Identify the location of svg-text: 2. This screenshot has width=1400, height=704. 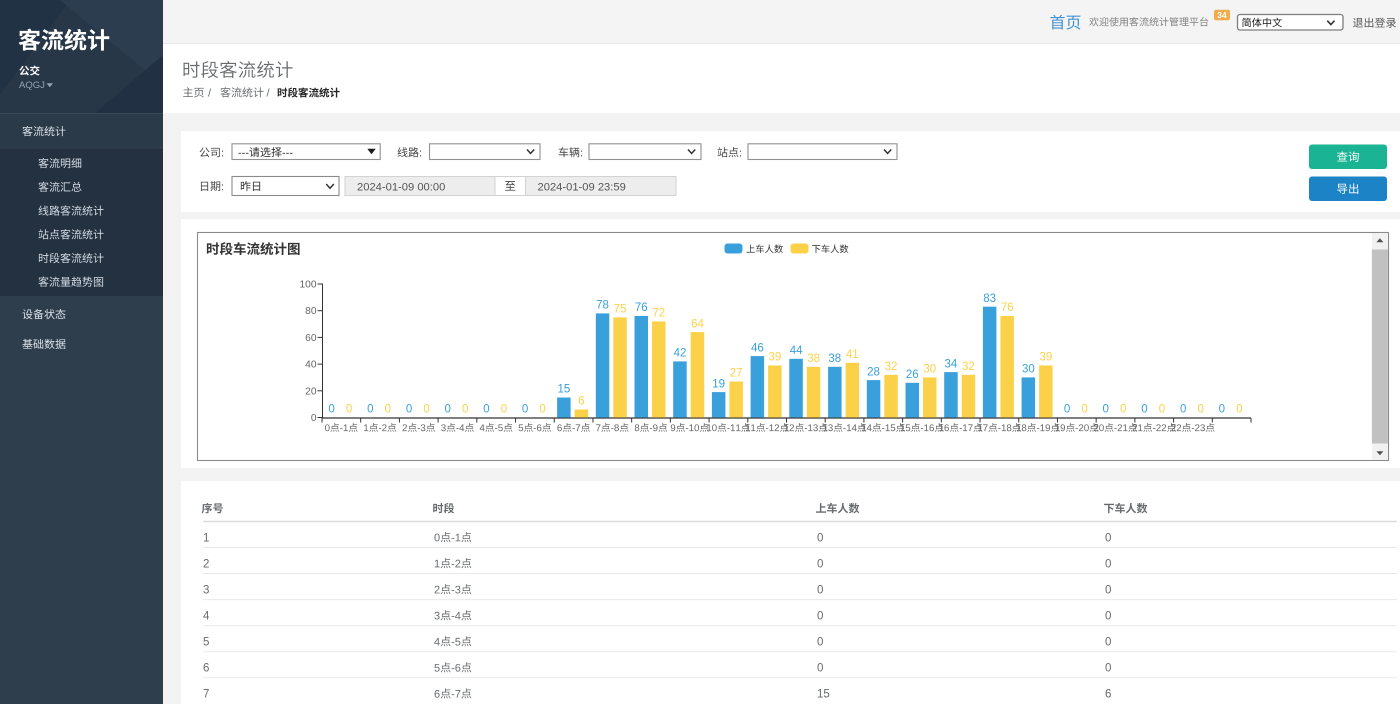
(206, 564).